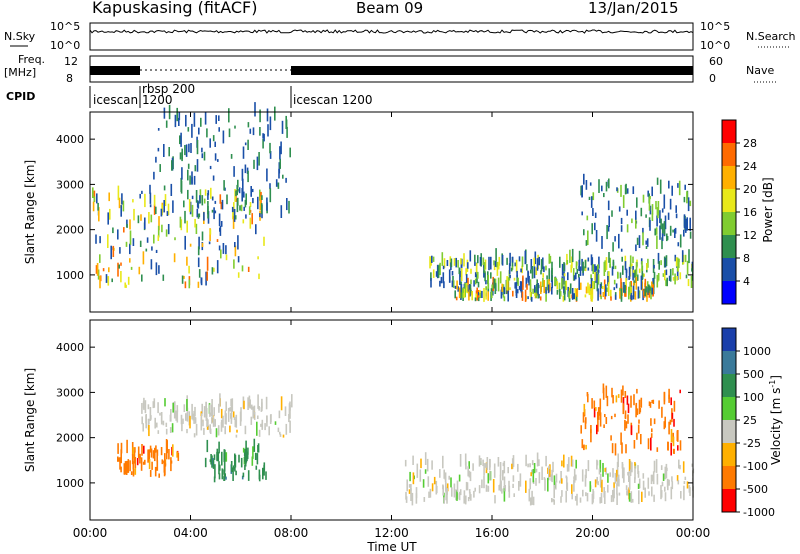  I want to click on cpid-segment-3: icescan 1200, so click(332, 100).